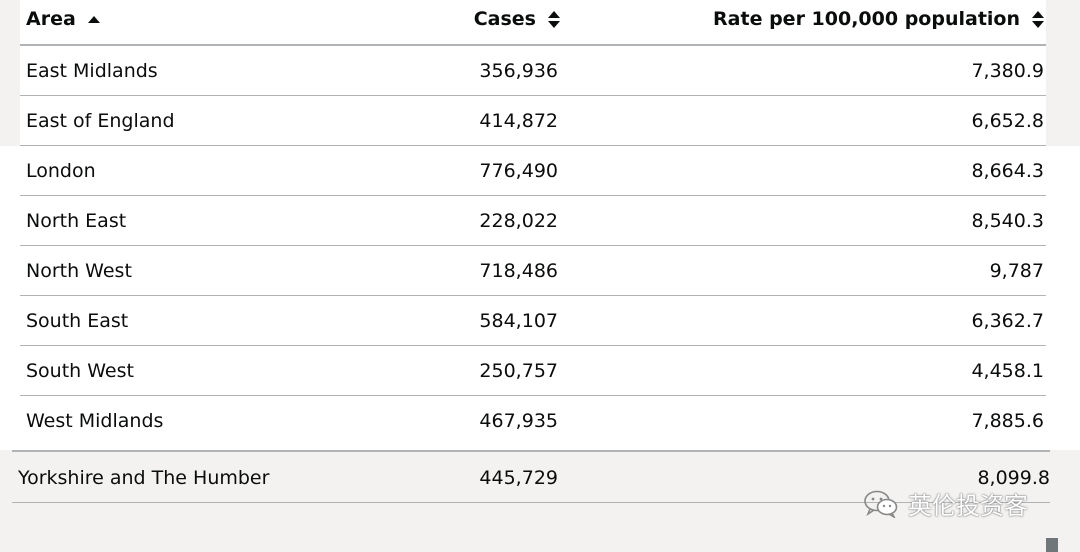 Image resolution: width=1080 pixels, height=552 pixels. What do you see at coordinates (518, 271) in the screenshot?
I see `cell-cases: 718,486` at bounding box center [518, 271].